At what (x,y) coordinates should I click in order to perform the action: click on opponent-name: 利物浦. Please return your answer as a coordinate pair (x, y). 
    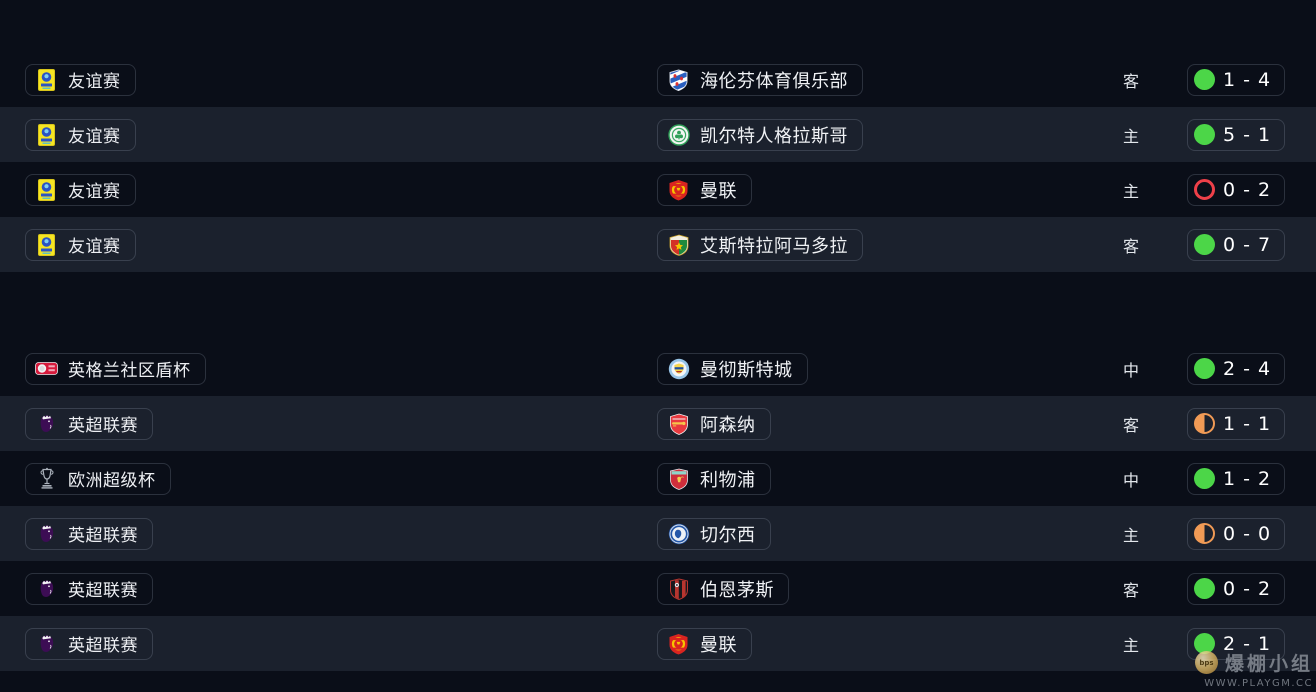
    Looking at the image, I should click on (728, 480).